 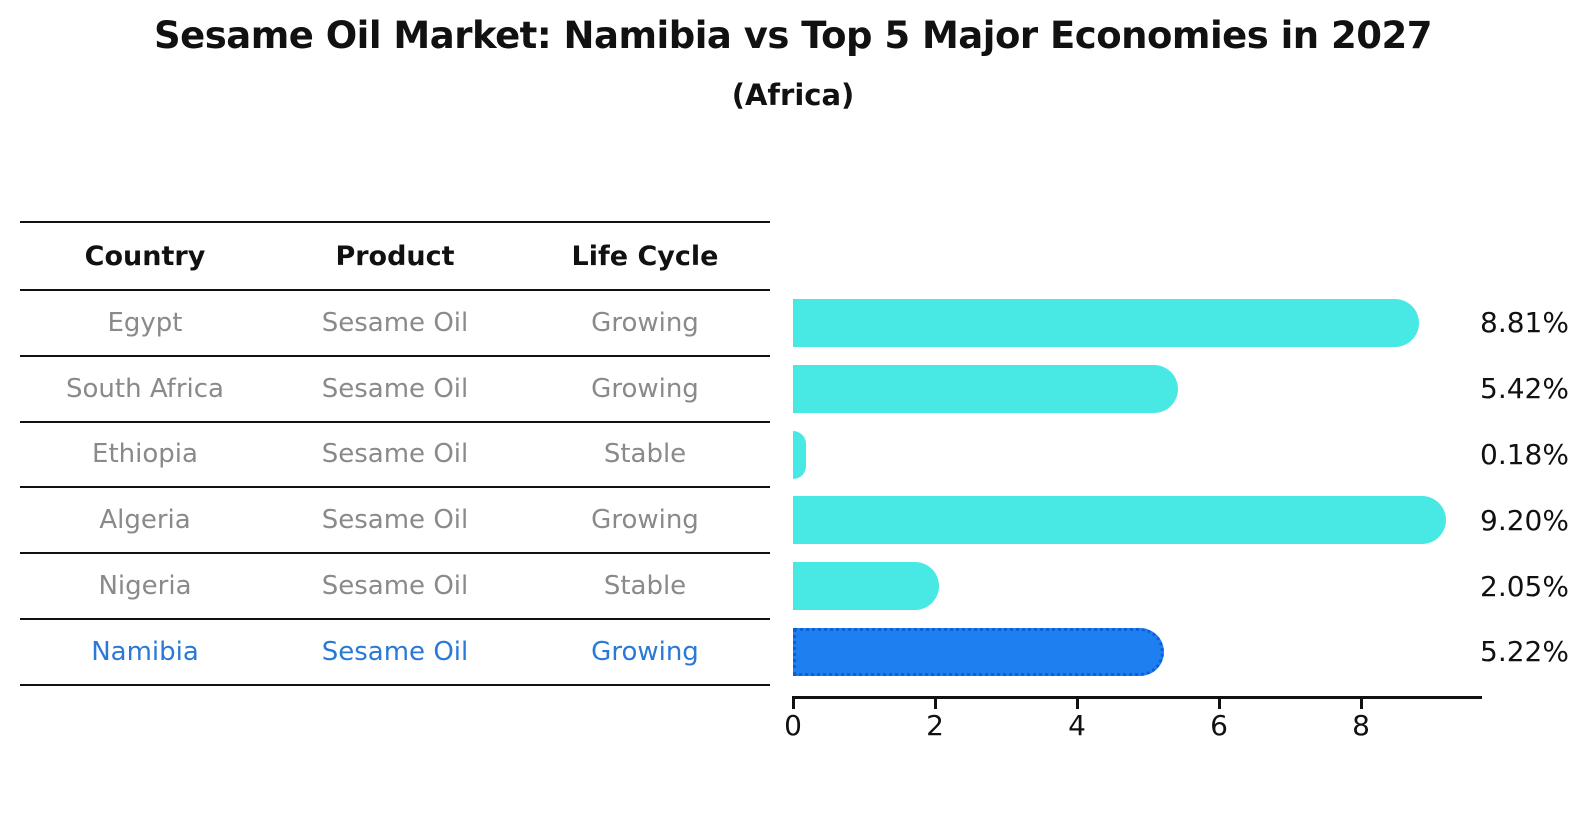 What do you see at coordinates (1120, 520) in the screenshot?
I see `bar-algeria` at bounding box center [1120, 520].